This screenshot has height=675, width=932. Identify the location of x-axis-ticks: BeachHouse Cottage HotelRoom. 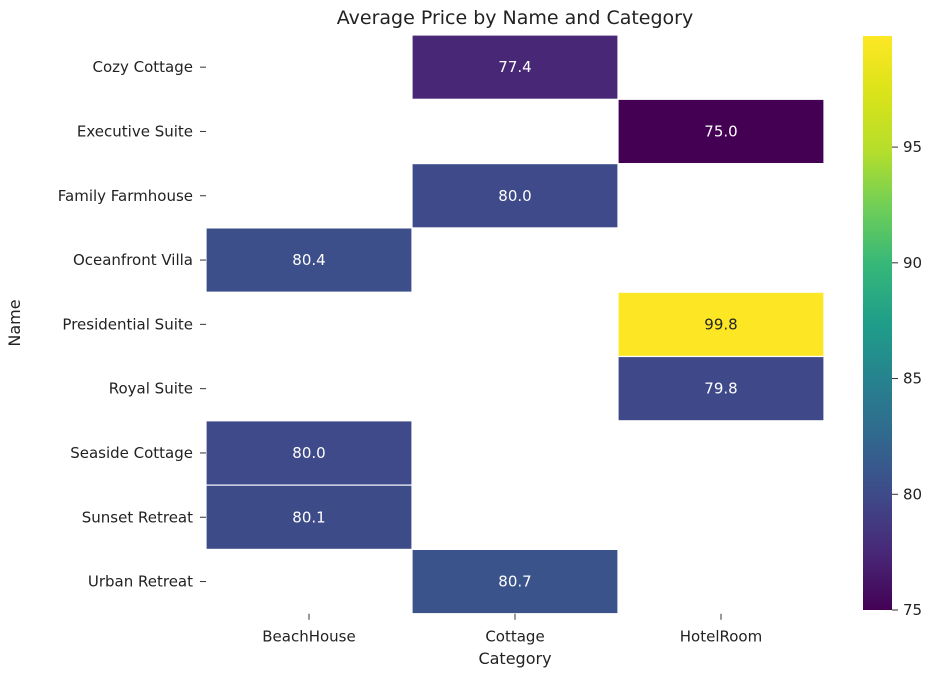
(512, 629).